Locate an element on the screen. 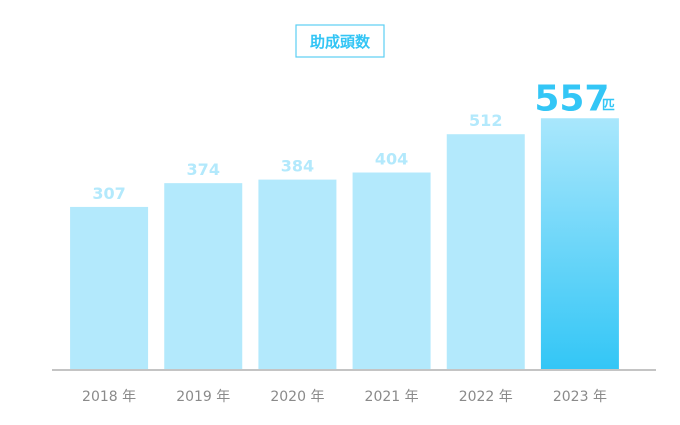 This screenshot has height=425, width=680. value-unit: 匹 is located at coordinates (608, 105).